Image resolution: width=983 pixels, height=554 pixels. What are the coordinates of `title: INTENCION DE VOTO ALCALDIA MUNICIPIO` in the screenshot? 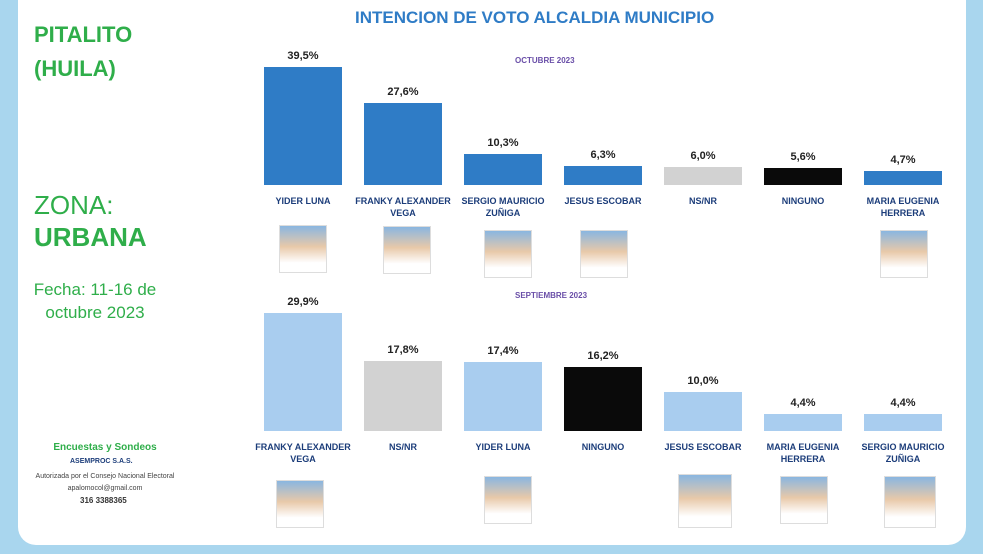 It's located at (535, 17).